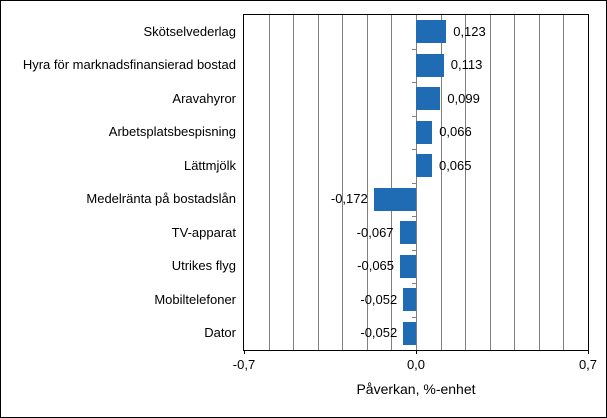  What do you see at coordinates (203, 232) in the screenshot?
I see `category-label: TV-apparat` at bounding box center [203, 232].